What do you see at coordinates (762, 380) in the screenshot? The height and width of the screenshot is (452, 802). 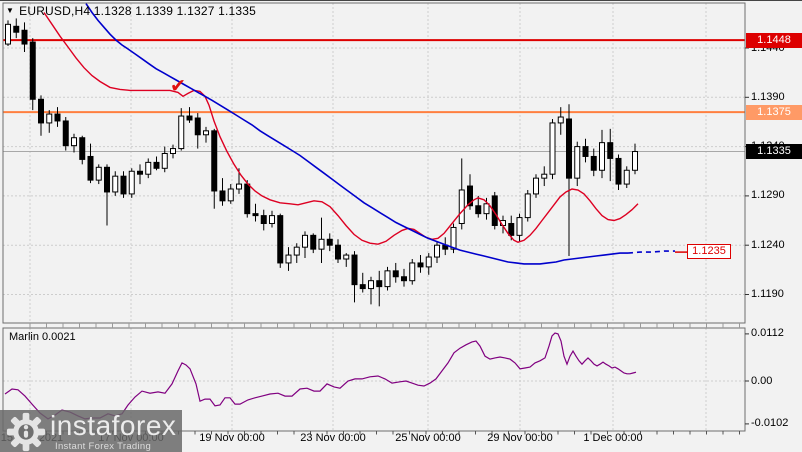 I see `indicator-tick-label: 0.00` at bounding box center [762, 380].